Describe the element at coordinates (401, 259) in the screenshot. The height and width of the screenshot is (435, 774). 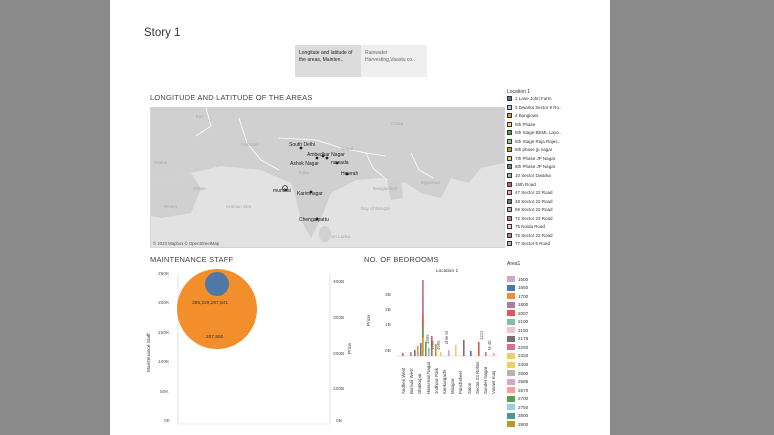
I see `bedrooms-title: NO. OF BEDROOMS` at that location.